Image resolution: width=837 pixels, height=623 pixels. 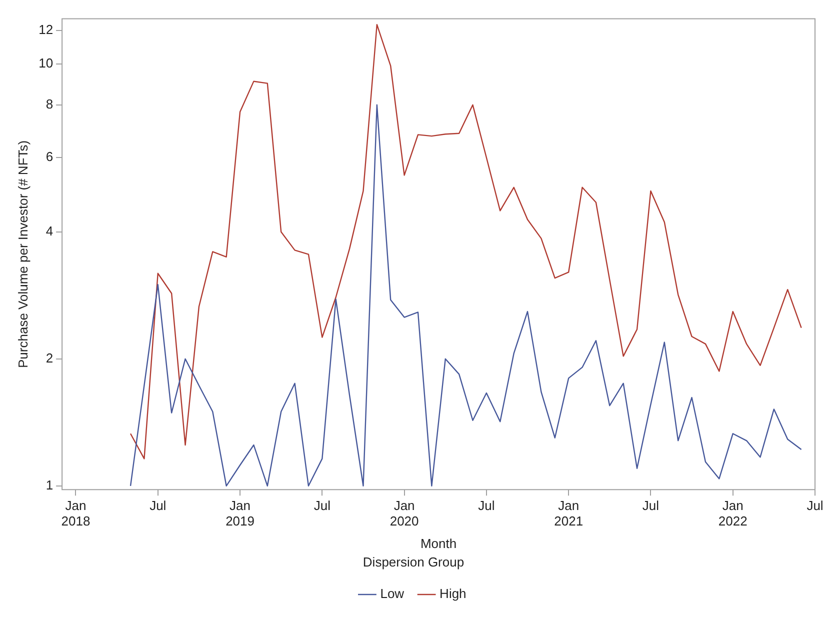 What do you see at coordinates (404, 513) in the screenshot?
I see `x-tick-label: Jan 2020` at bounding box center [404, 513].